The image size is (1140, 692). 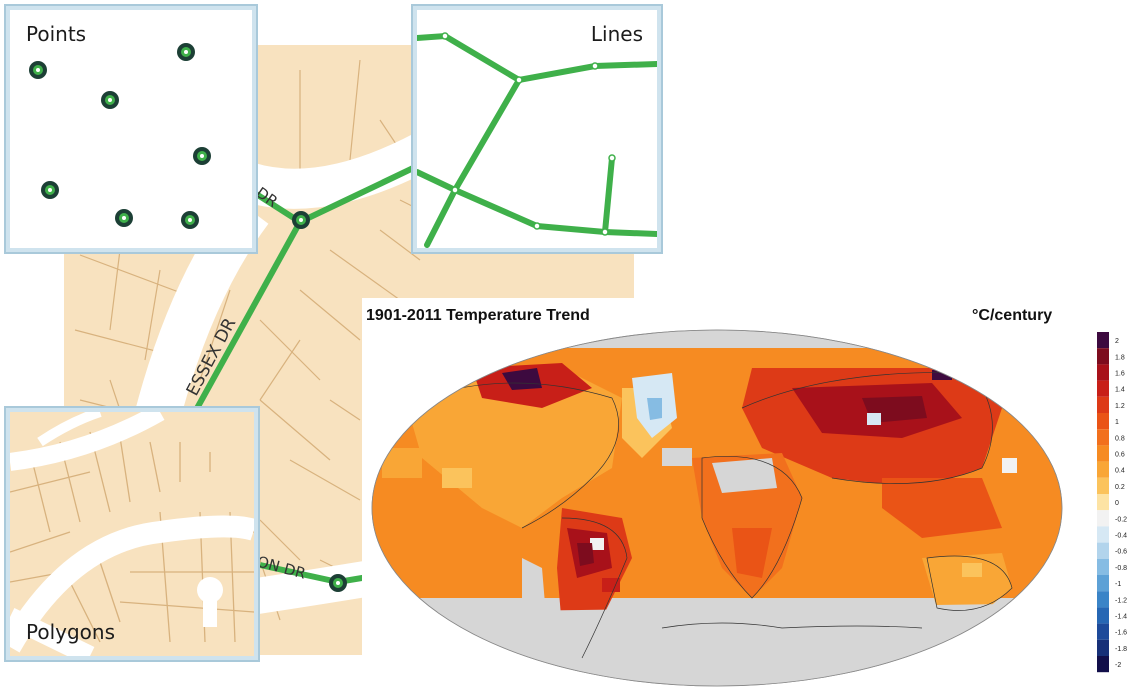 I want to click on legend-tick-label: -0.2, so click(x=1121, y=519).